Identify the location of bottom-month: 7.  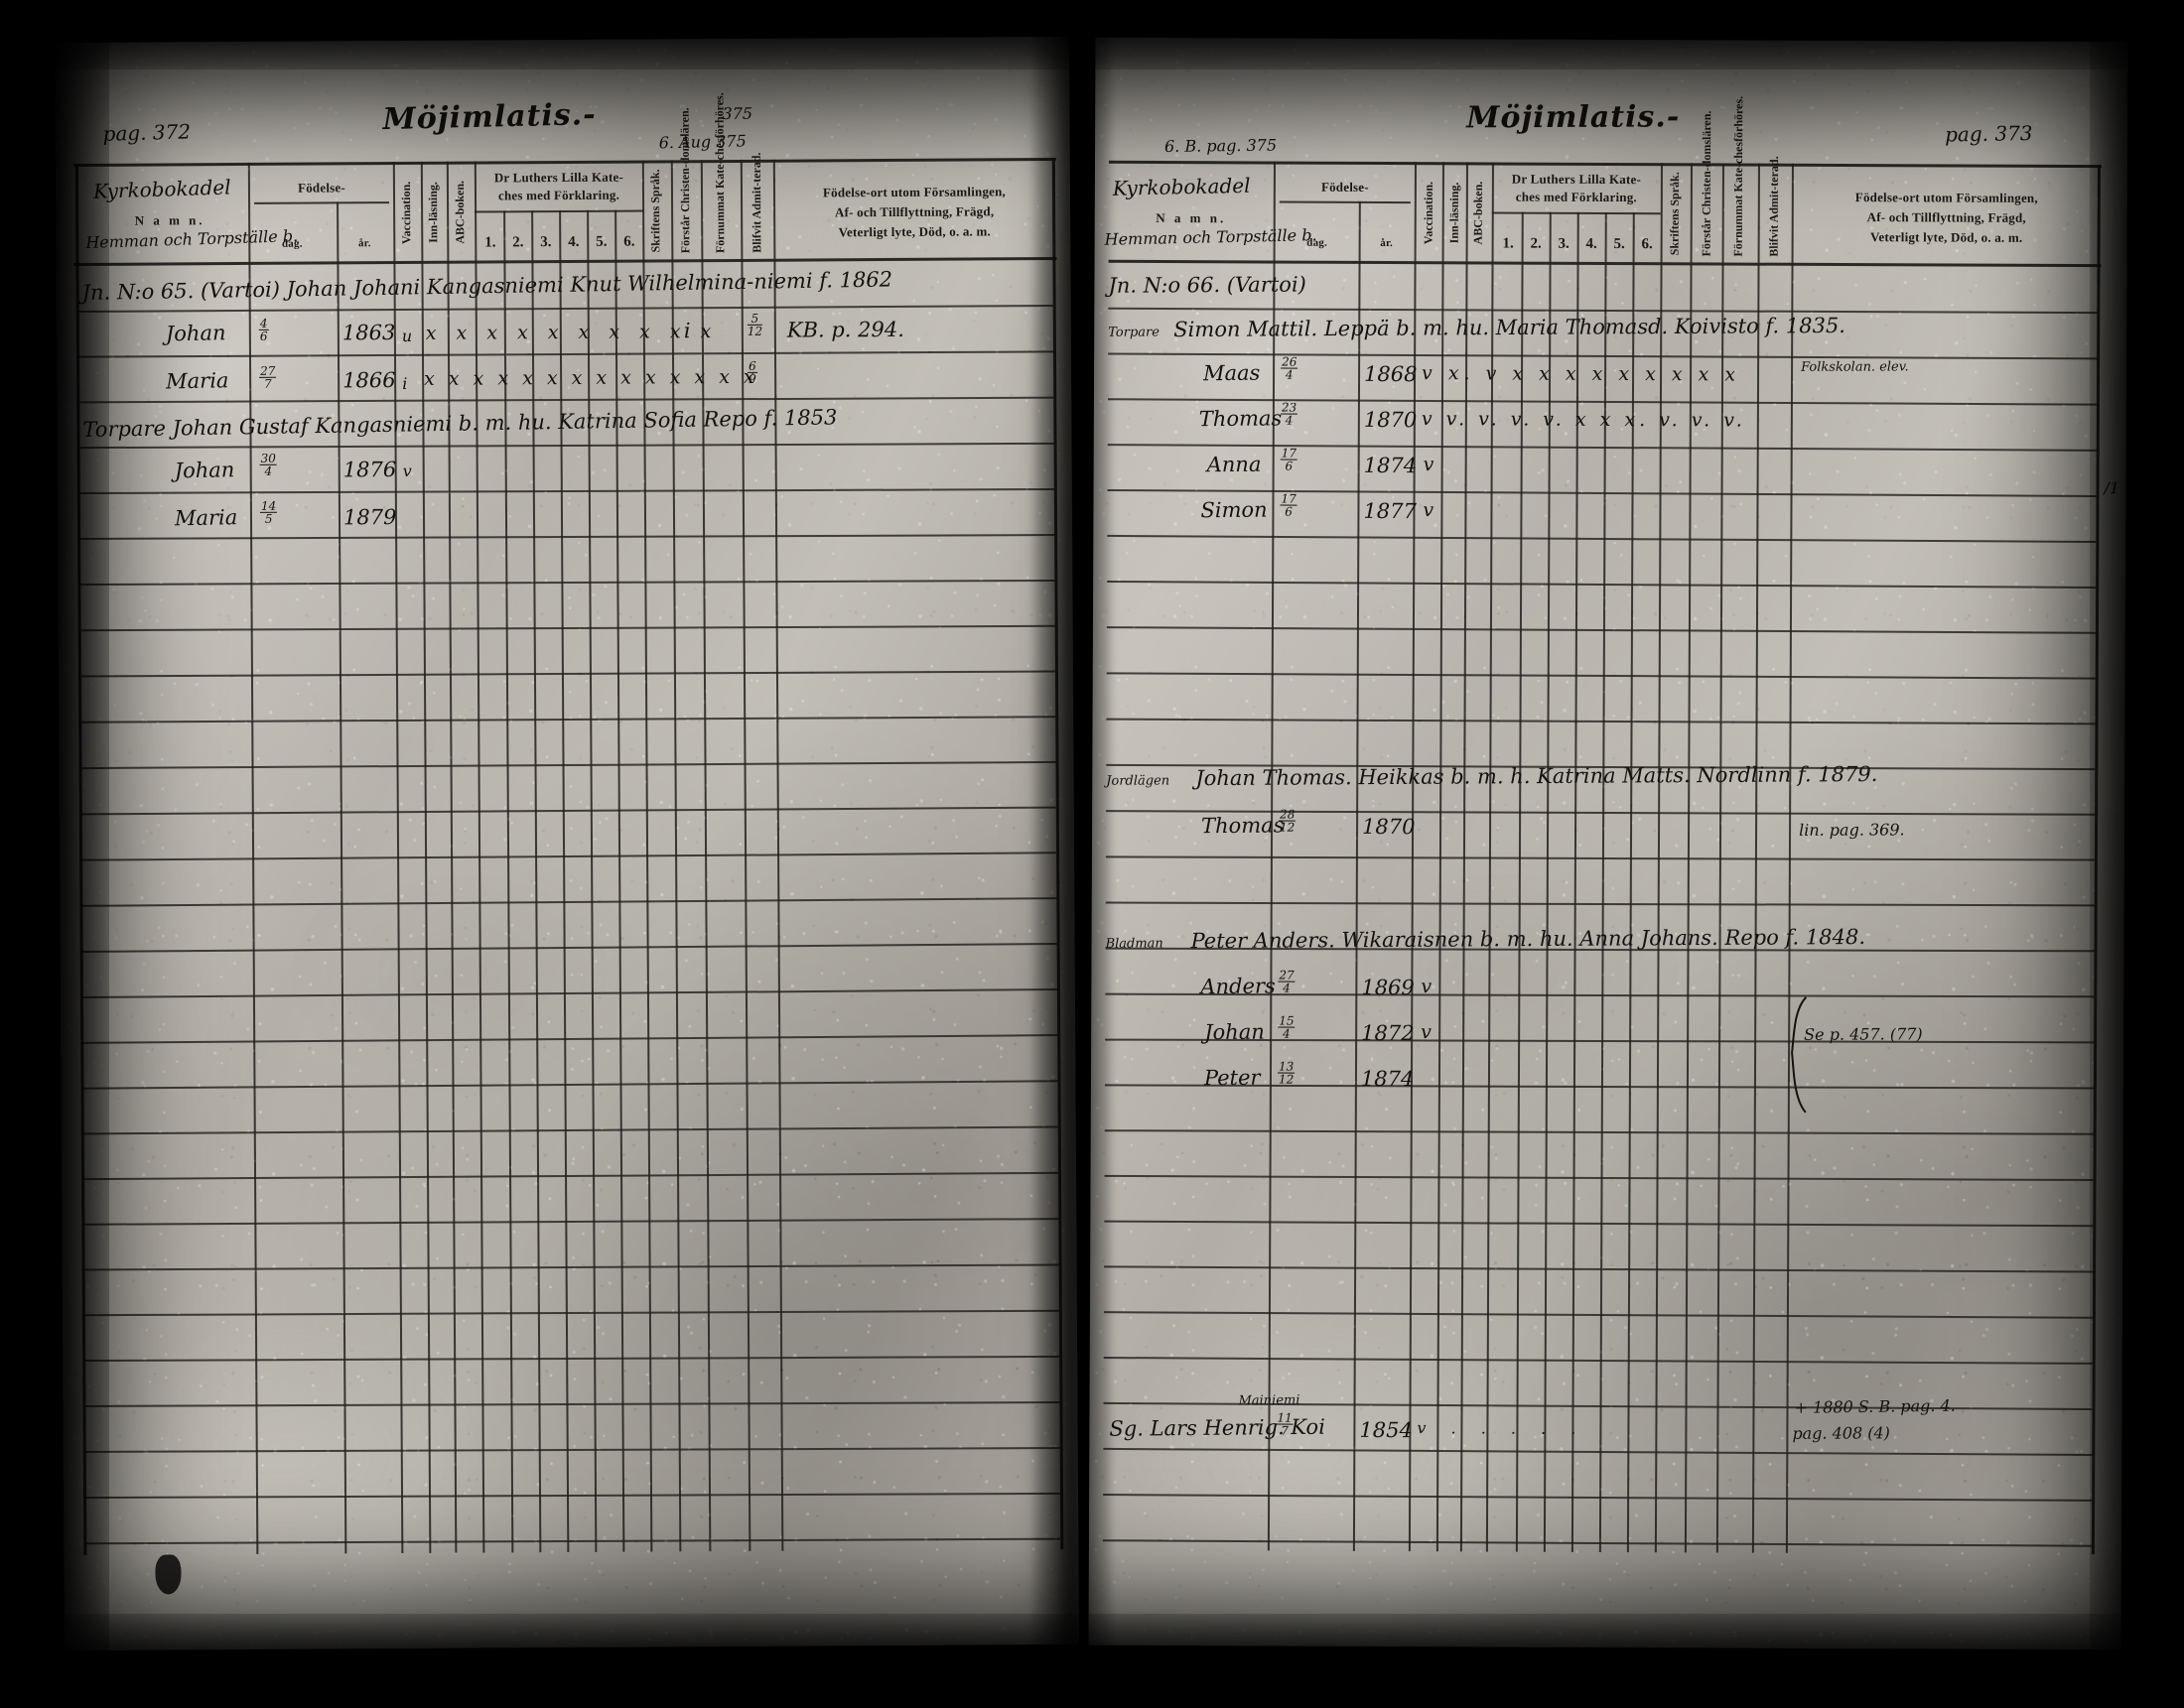
(1285, 1430).